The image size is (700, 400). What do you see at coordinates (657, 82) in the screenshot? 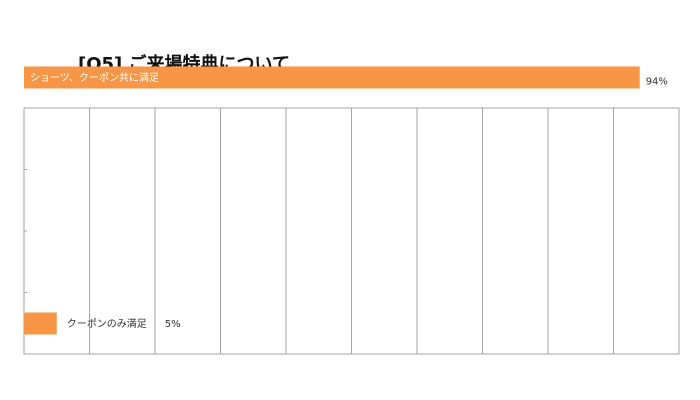
I see `data-label: 94%` at bounding box center [657, 82].